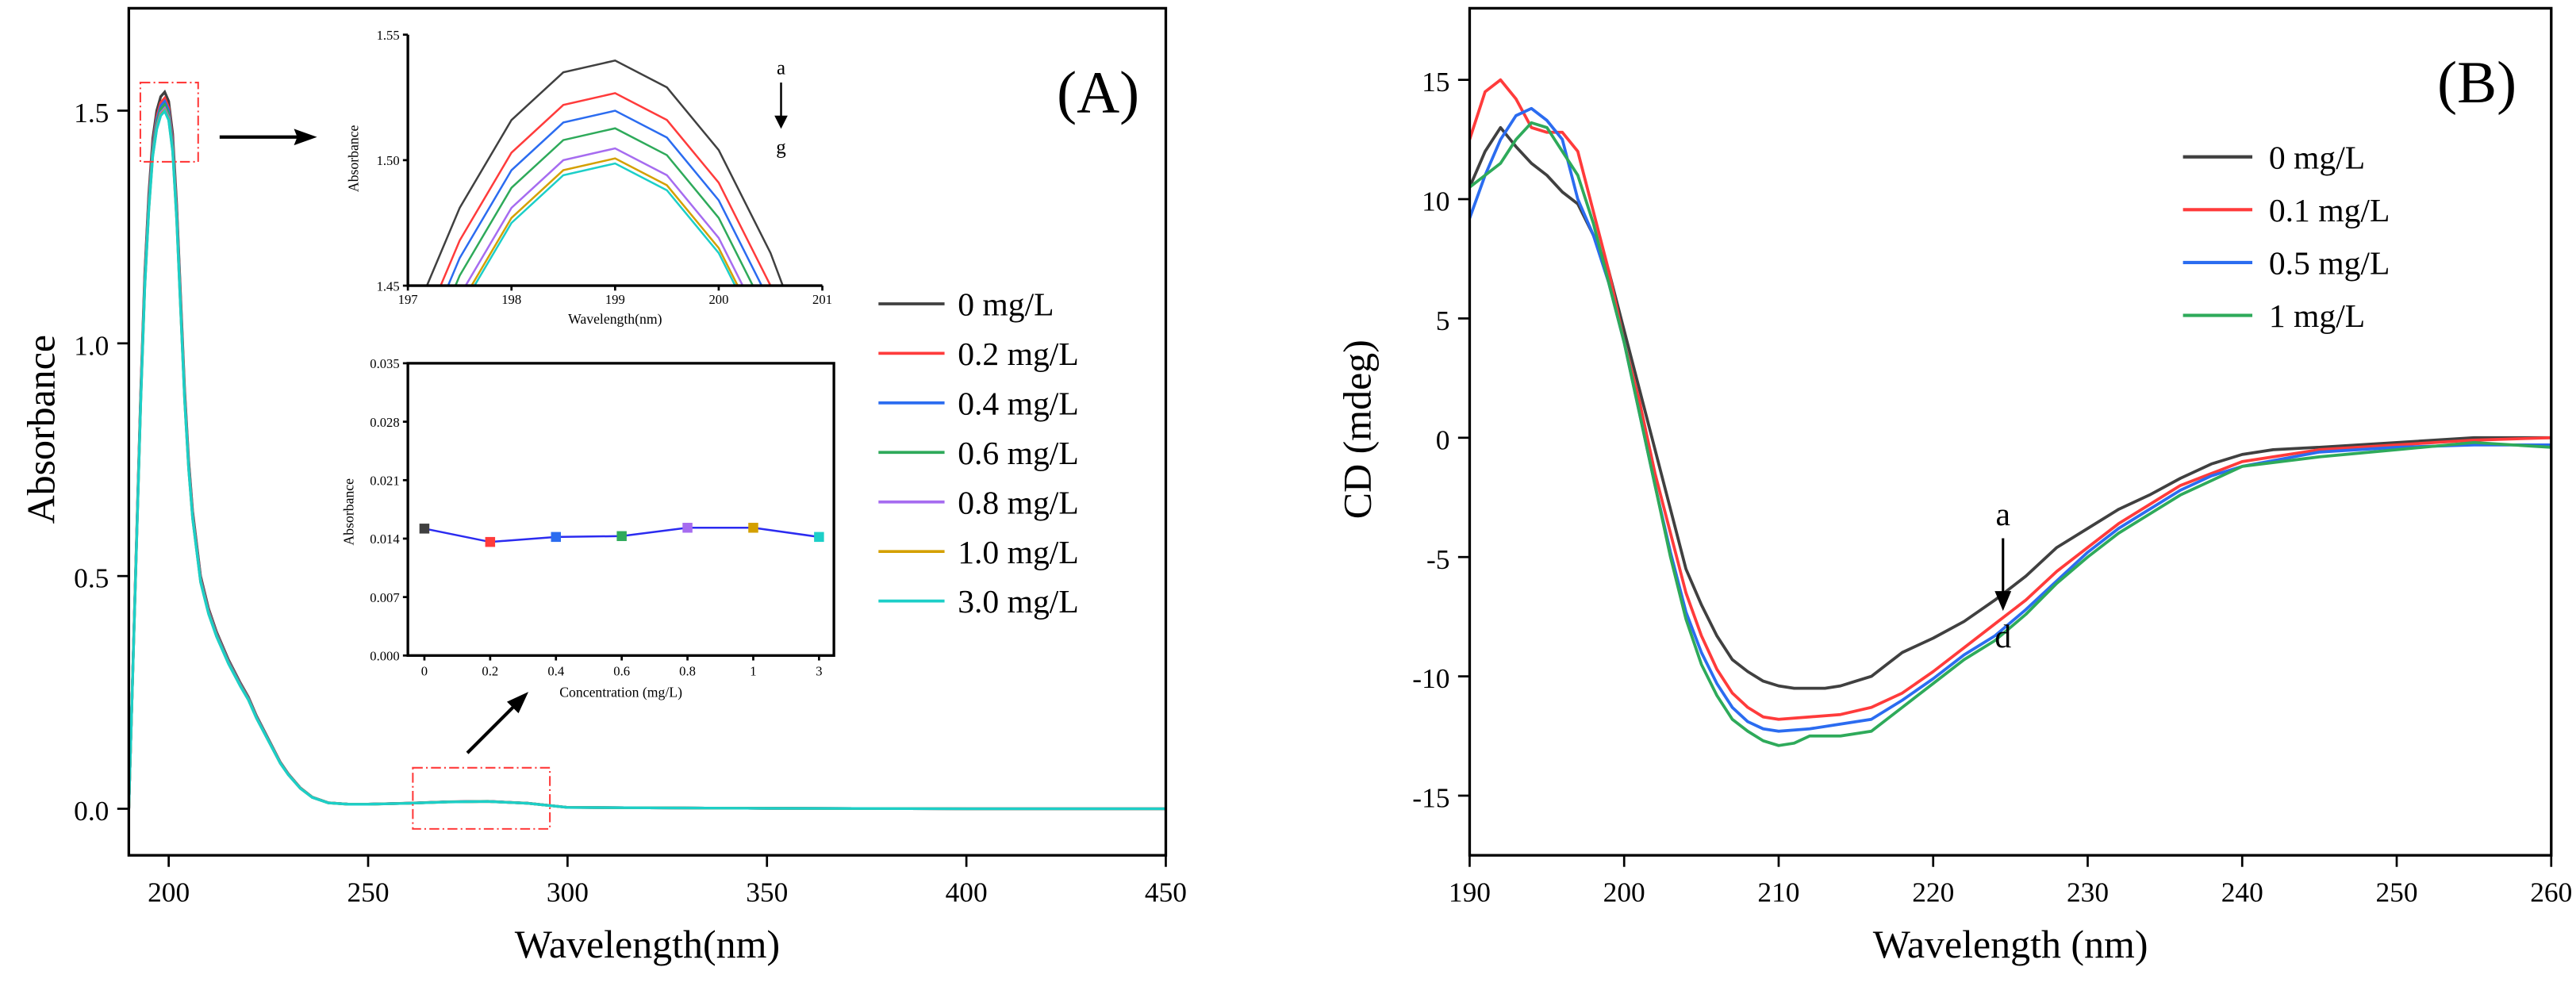 This screenshot has width=2576, height=994. What do you see at coordinates (1166, 892) in the screenshot?
I see `x-tick-label: 450` at bounding box center [1166, 892].